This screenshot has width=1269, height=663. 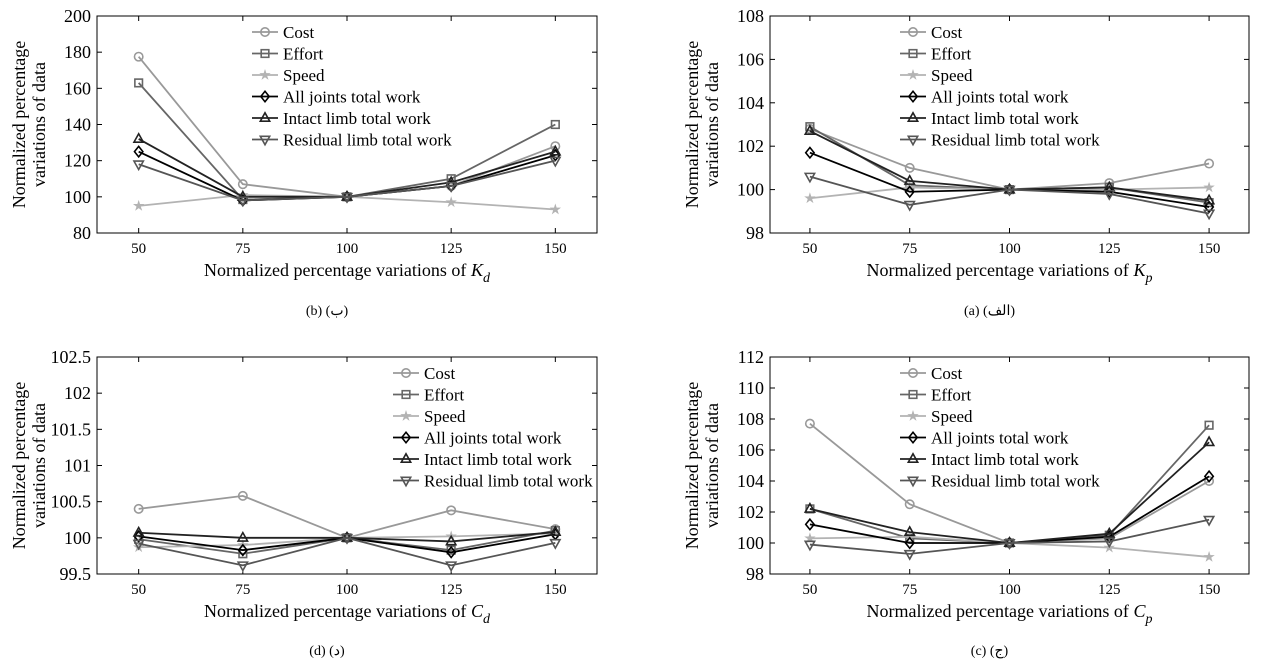 I want to click on y-tick-label: 98, so click(x=755, y=574).